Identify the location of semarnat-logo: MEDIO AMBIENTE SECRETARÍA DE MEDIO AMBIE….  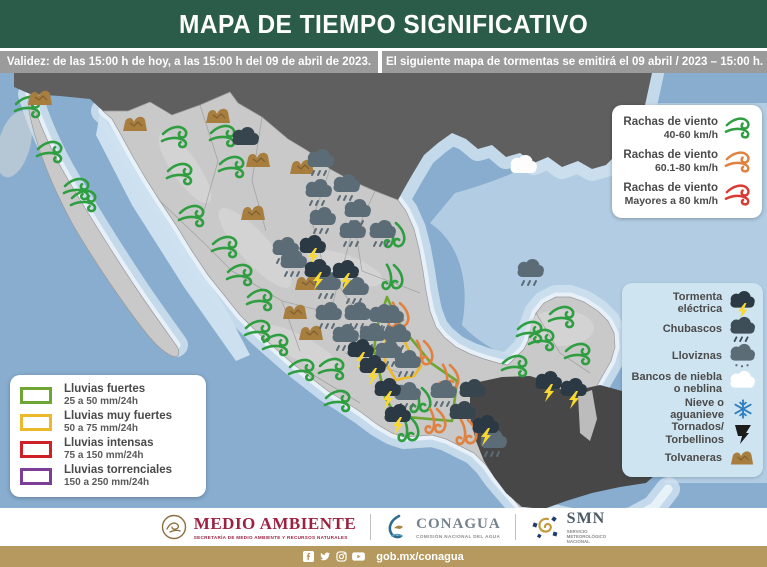
(258, 527).